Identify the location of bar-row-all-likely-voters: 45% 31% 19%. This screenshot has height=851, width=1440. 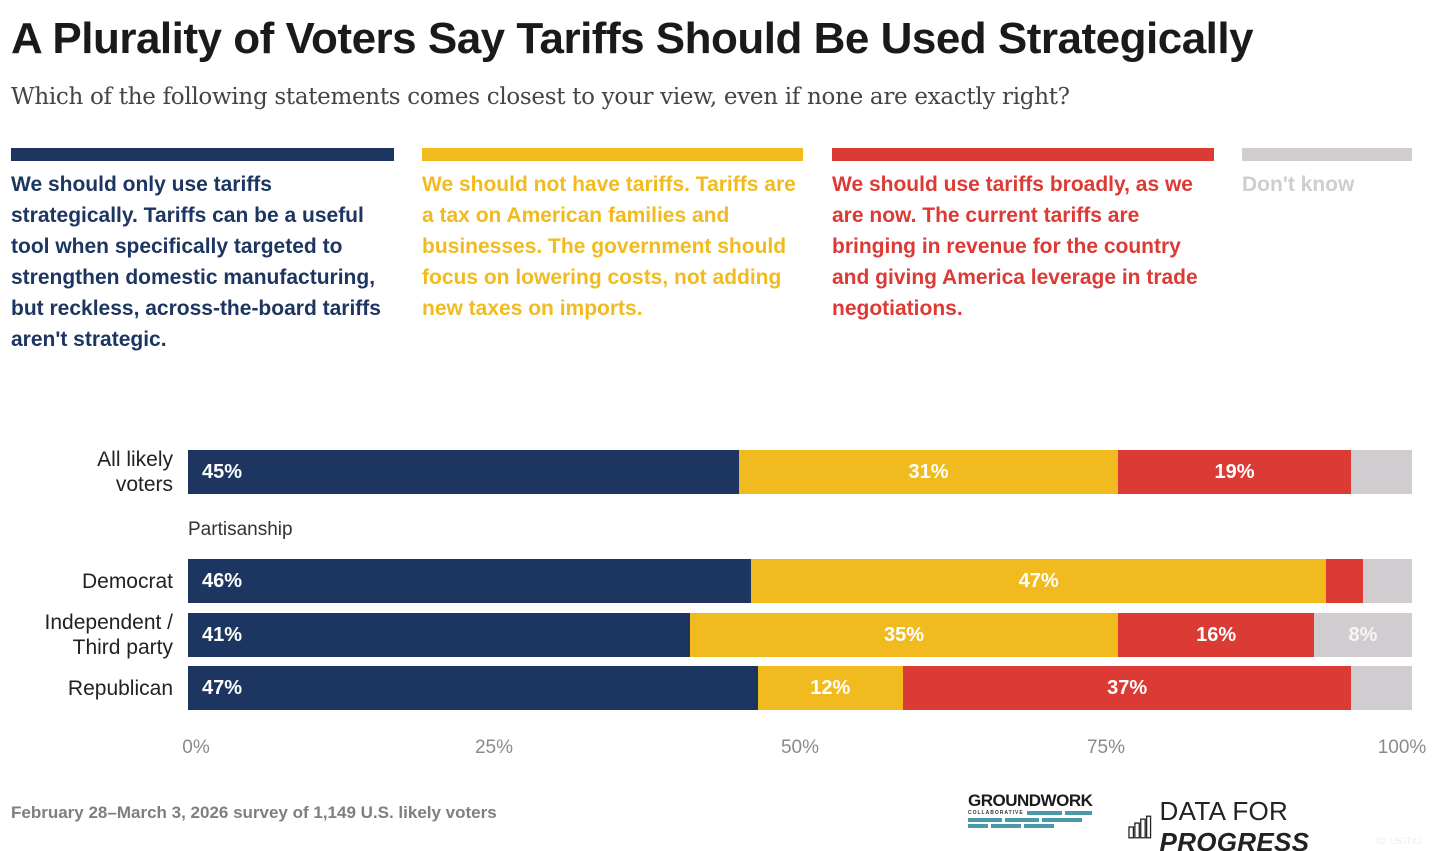
(800, 472).